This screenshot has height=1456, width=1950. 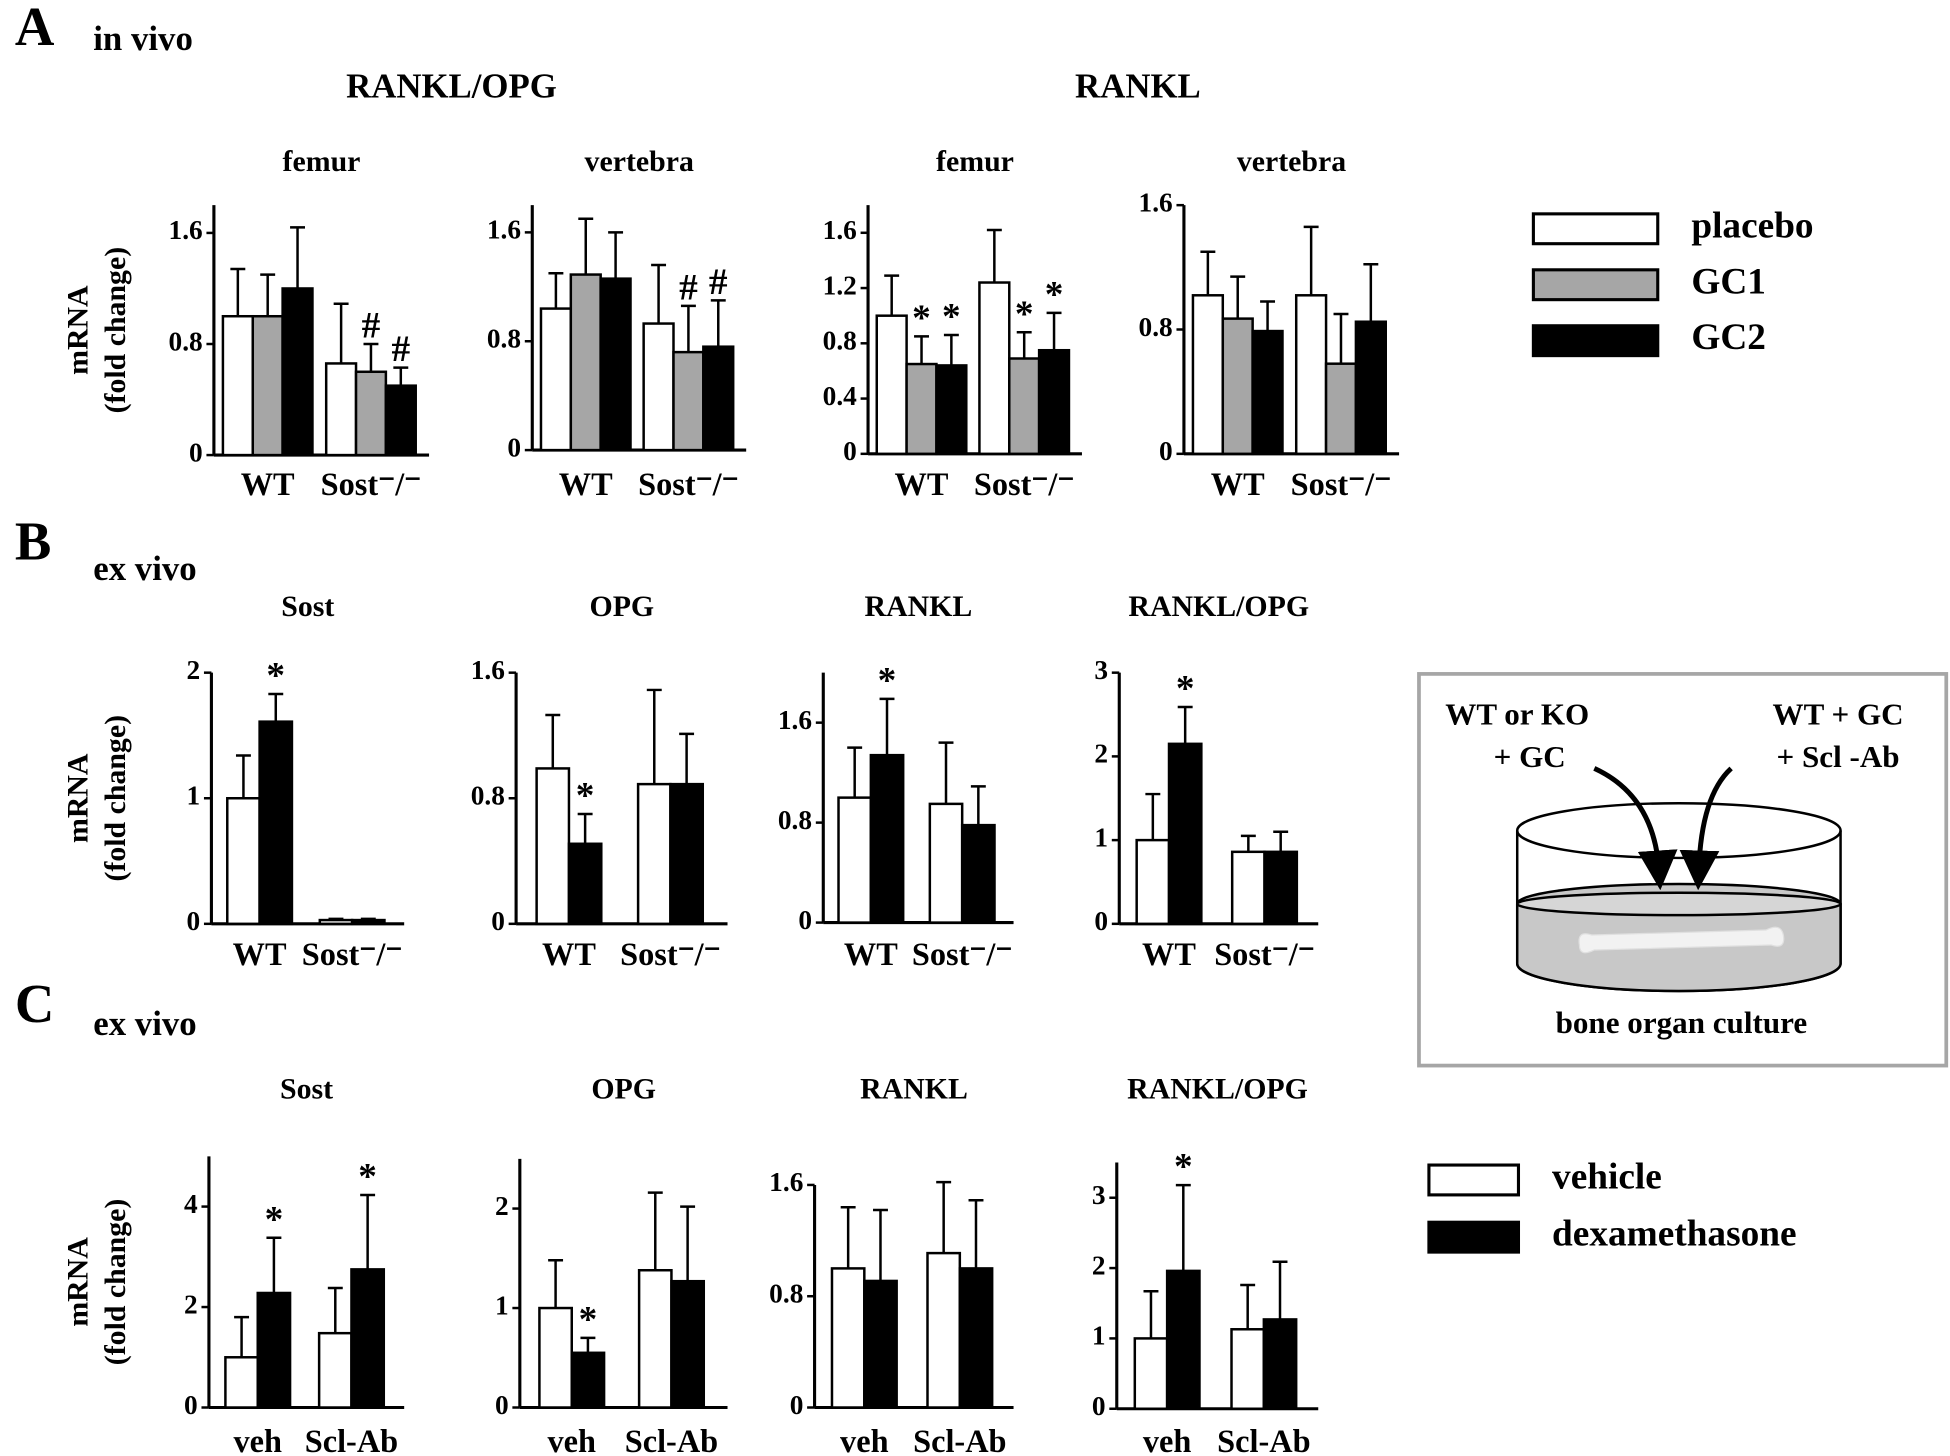 What do you see at coordinates (1672, 281) in the screenshot?
I see `legend: placebo GC1 GC2` at bounding box center [1672, 281].